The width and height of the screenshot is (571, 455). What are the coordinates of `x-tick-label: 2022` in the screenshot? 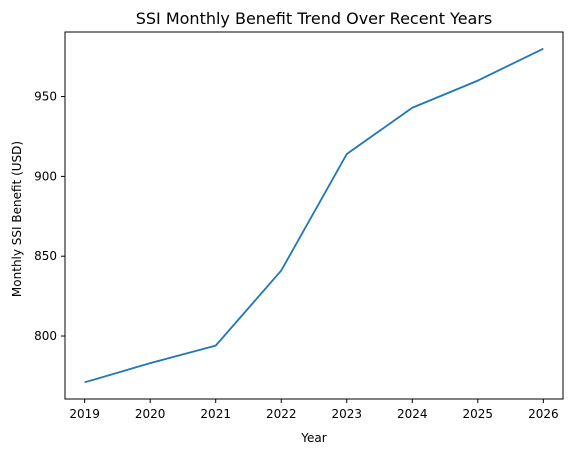 It's located at (281, 414).